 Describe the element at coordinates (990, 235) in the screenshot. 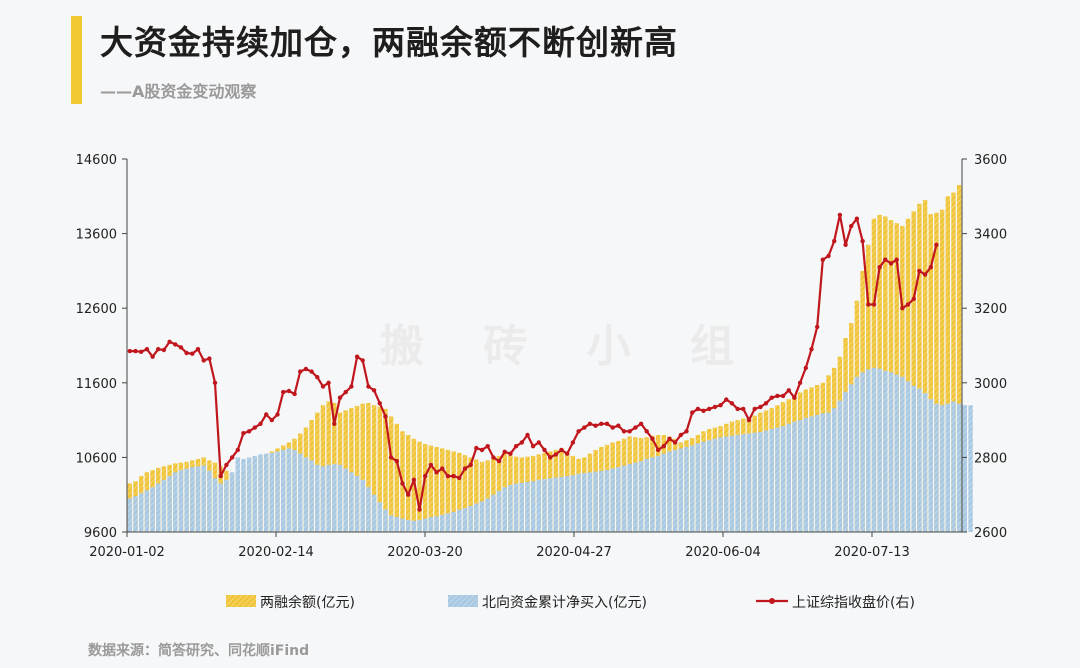

I see `right-tick-label: 3400` at that location.